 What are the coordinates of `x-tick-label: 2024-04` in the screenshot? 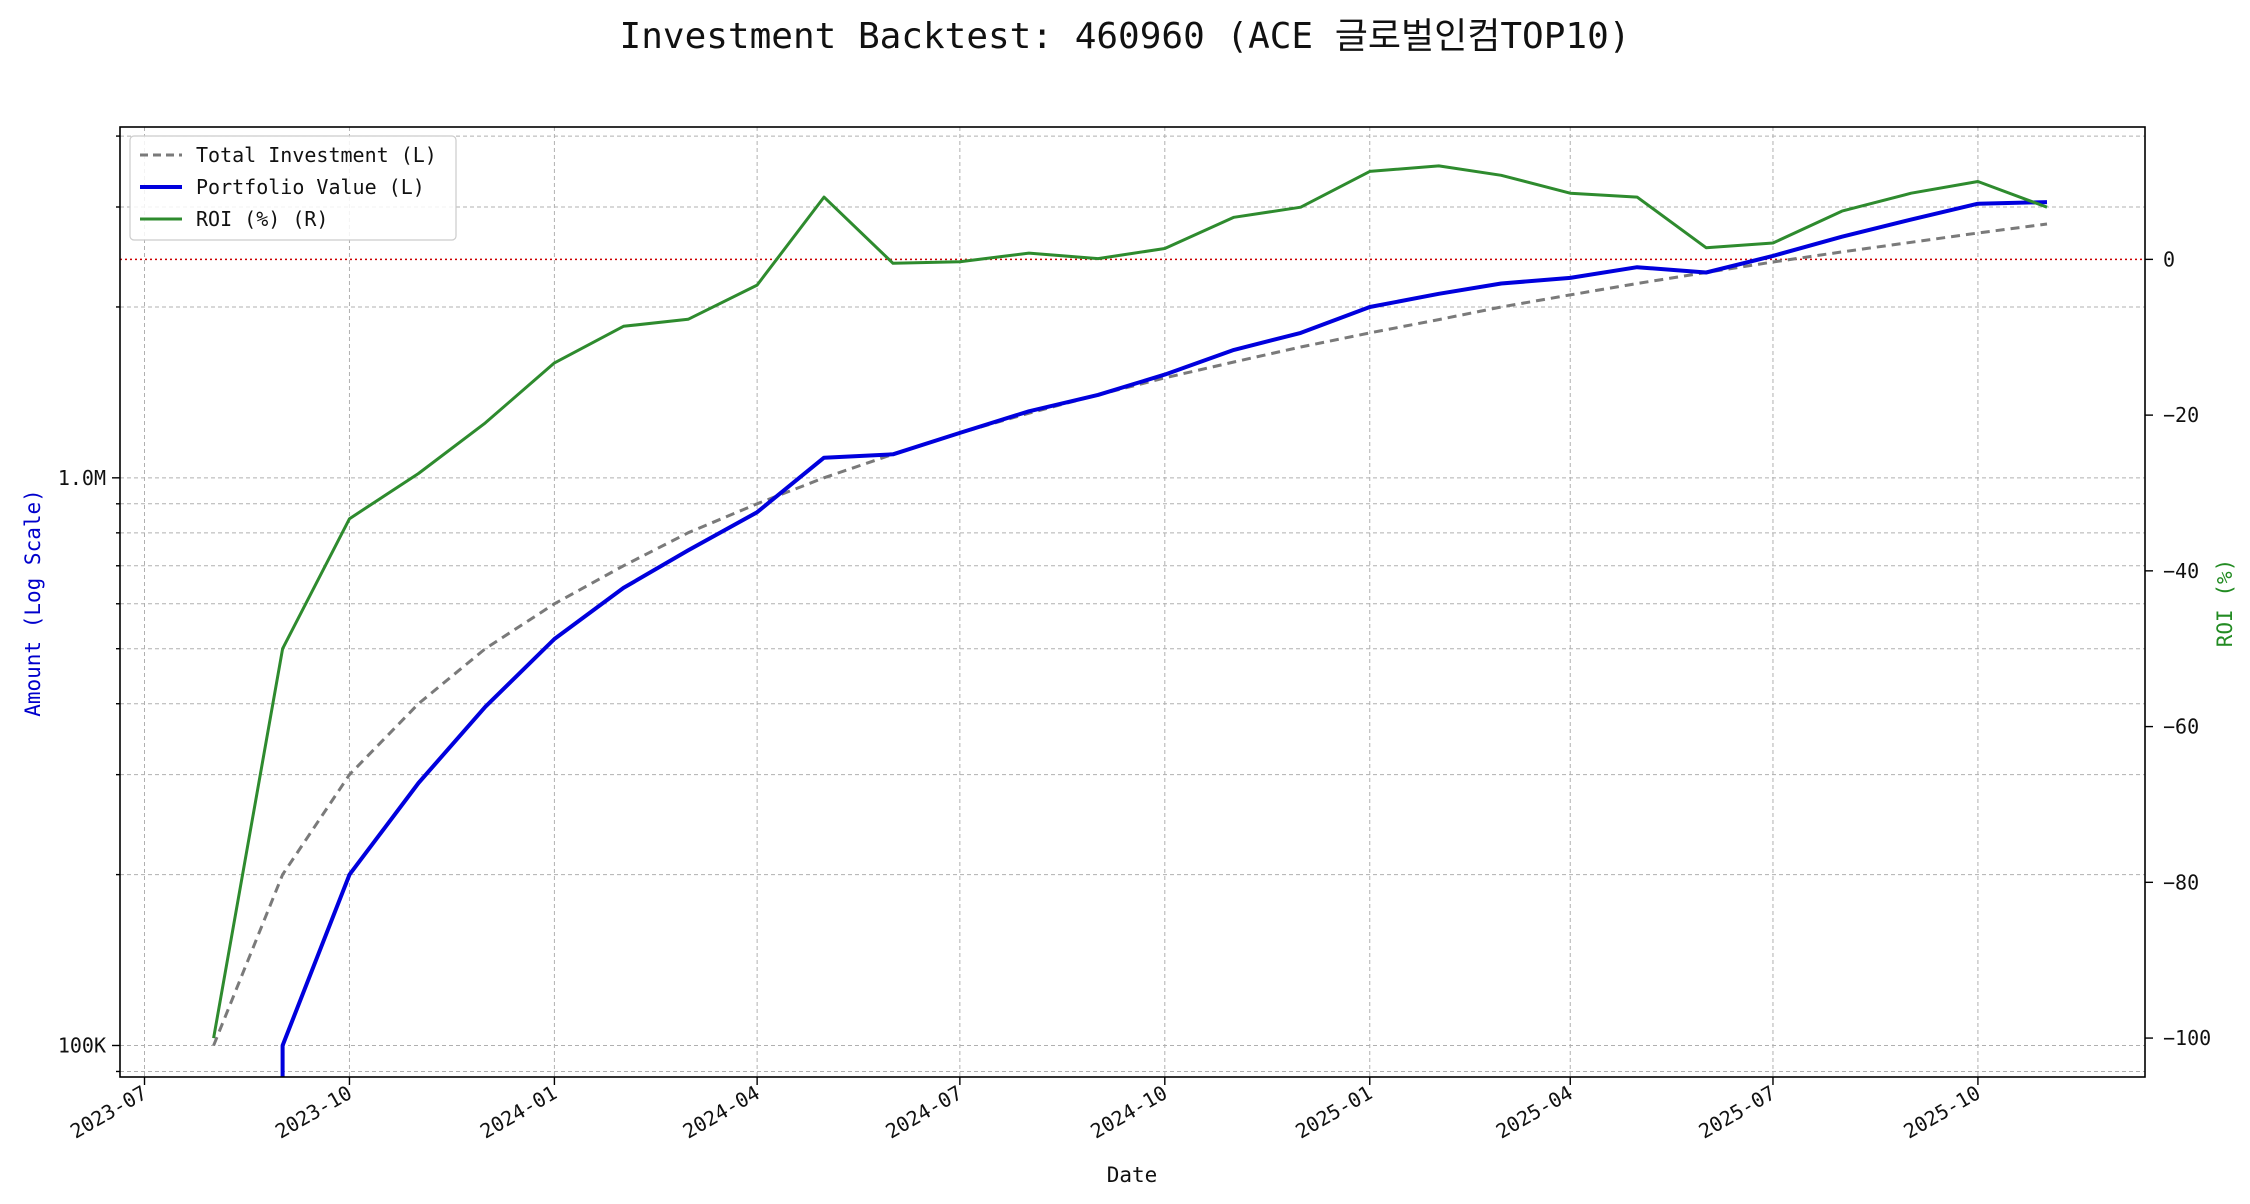 It's located at (721, 1112).